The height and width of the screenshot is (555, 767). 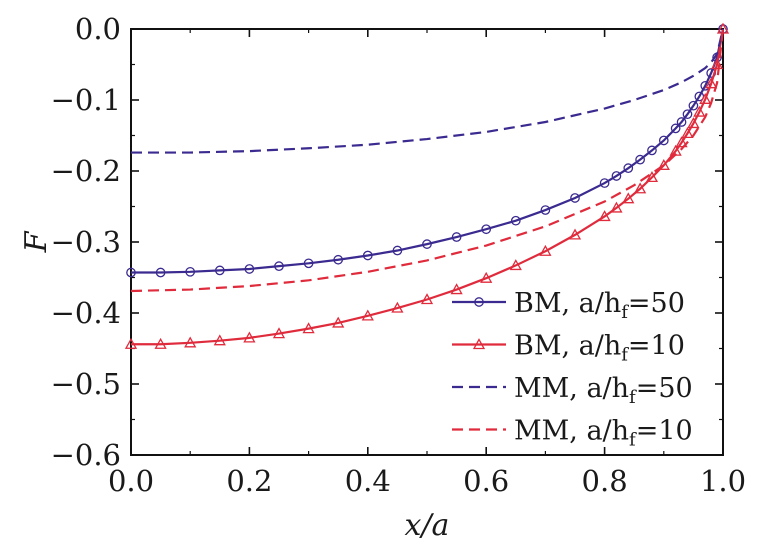 I want to click on y-axis-label: F, so click(x=36, y=241).